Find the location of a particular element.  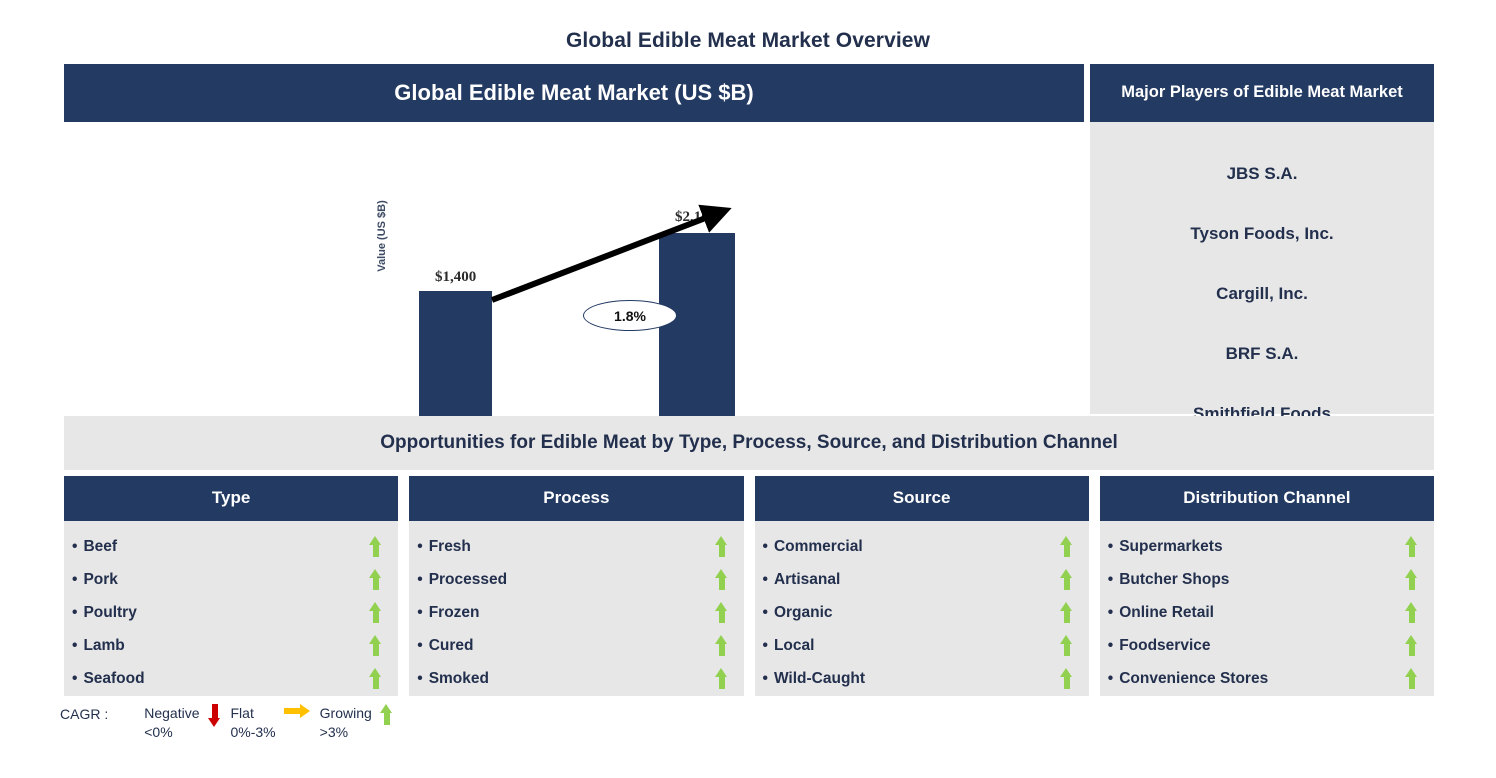

column-header-type: Type is located at coordinates (231, 498).